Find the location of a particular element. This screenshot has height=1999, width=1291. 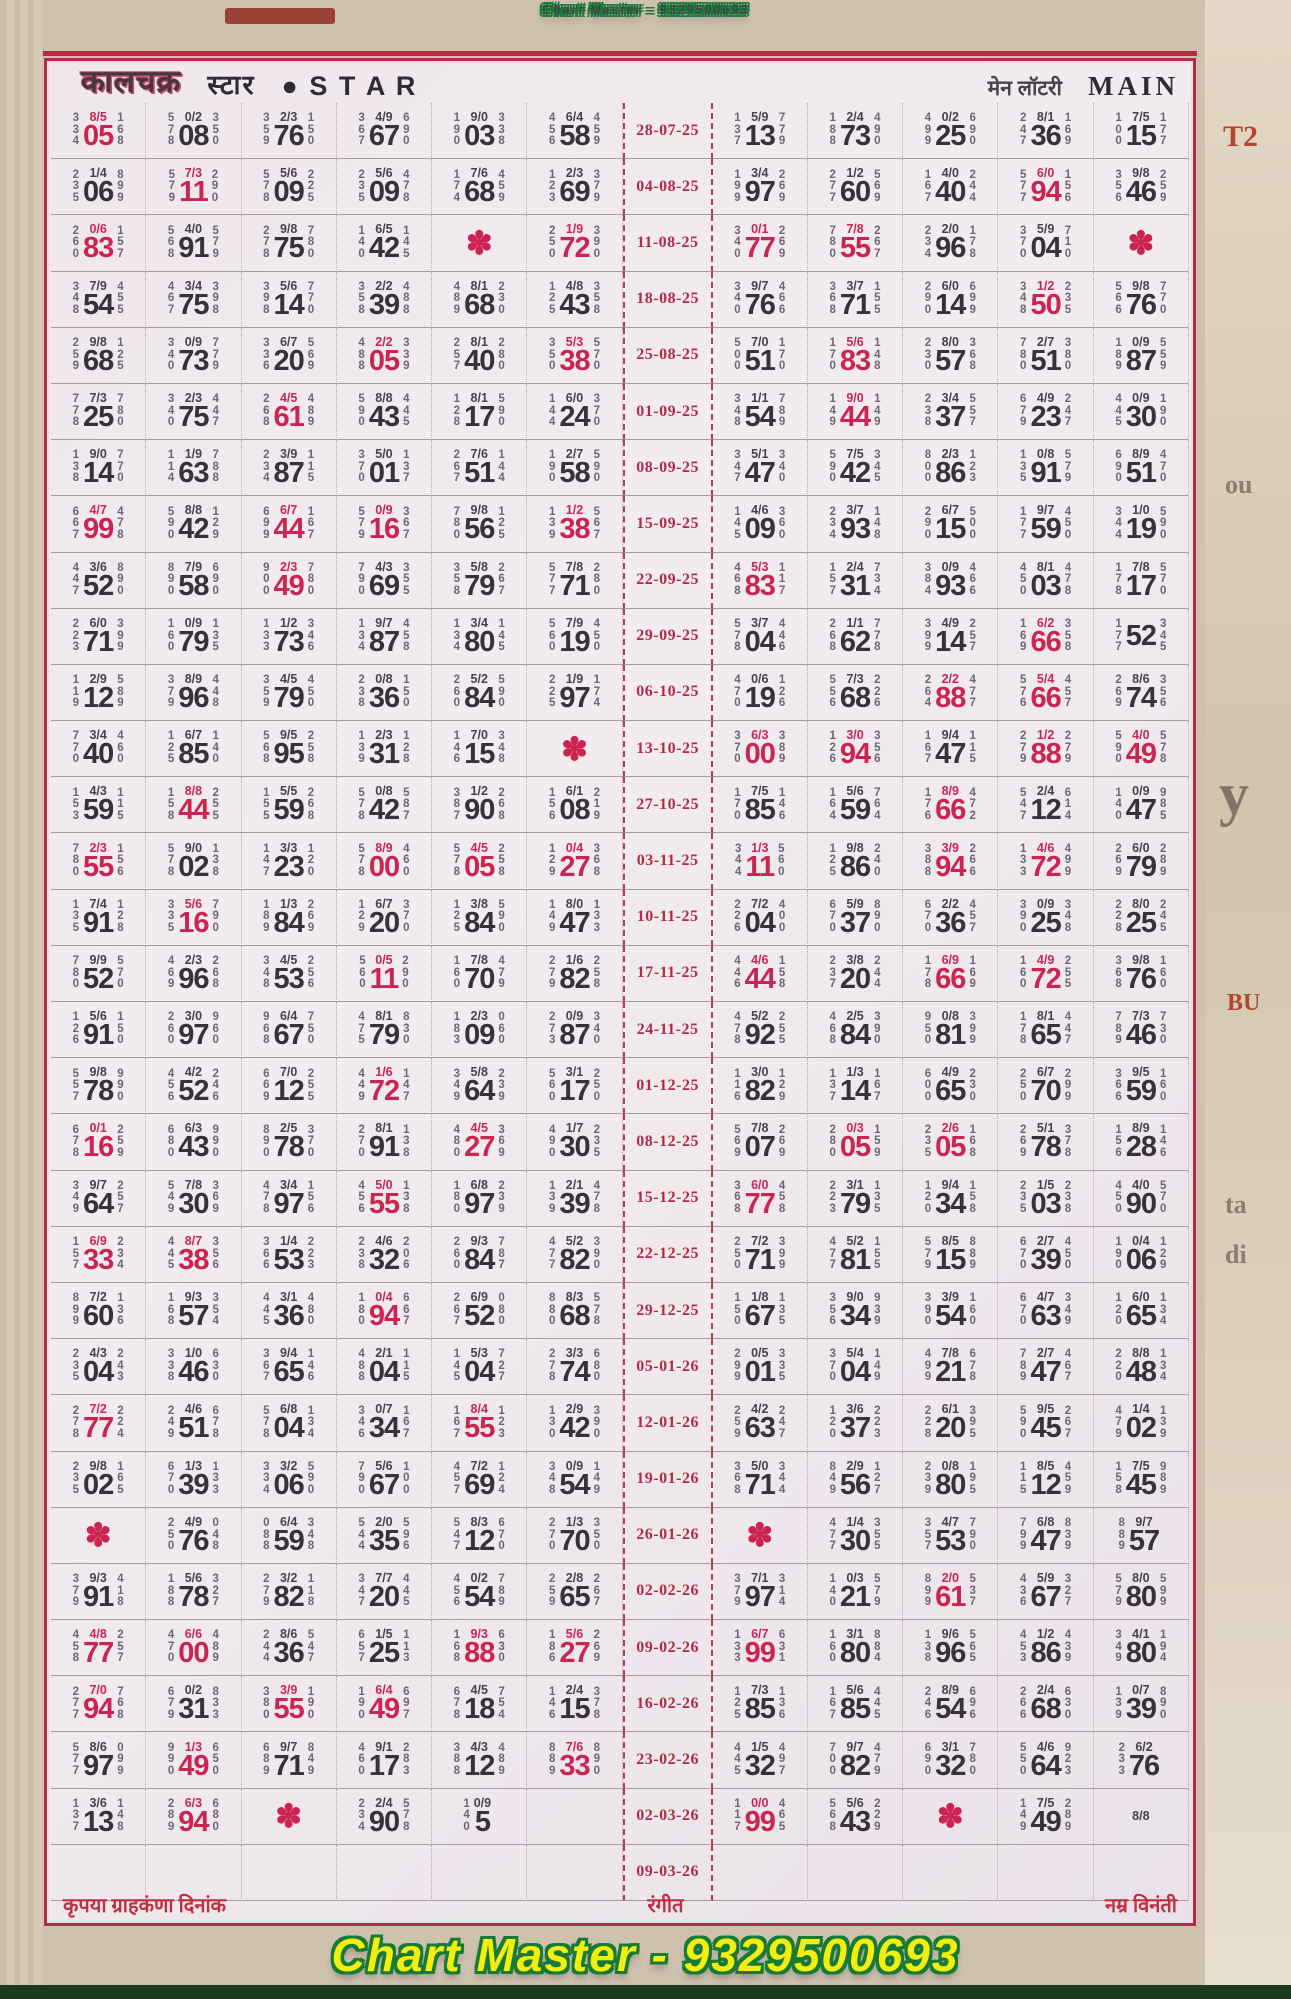

cell-main-number: 36 is located at coordinates (1045, 136).